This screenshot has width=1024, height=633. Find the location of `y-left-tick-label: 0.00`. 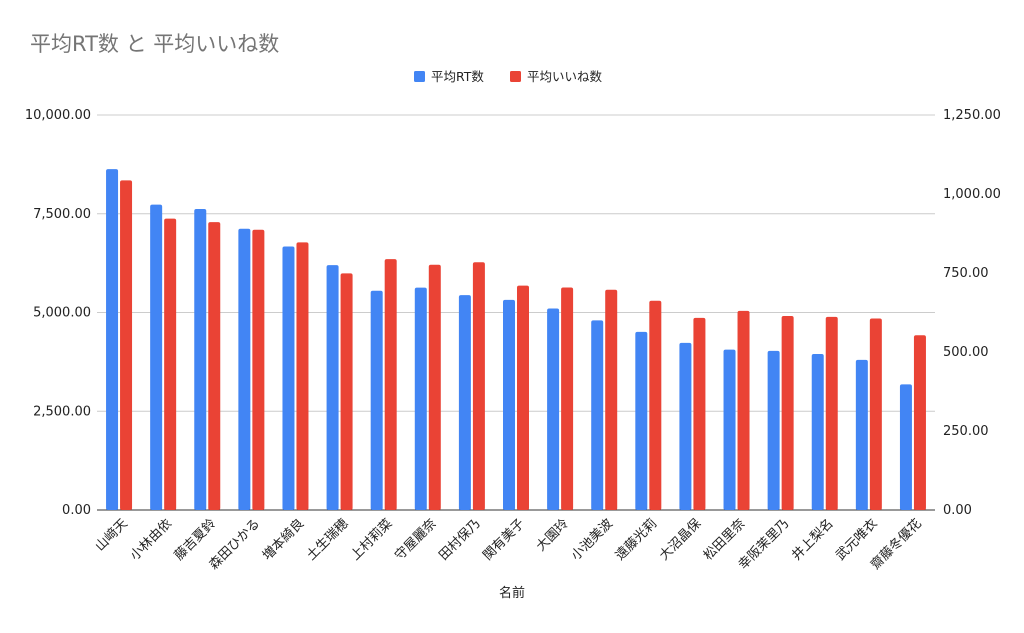

y-left-tick-label: 0.00 is located at coordinates (76, 510).